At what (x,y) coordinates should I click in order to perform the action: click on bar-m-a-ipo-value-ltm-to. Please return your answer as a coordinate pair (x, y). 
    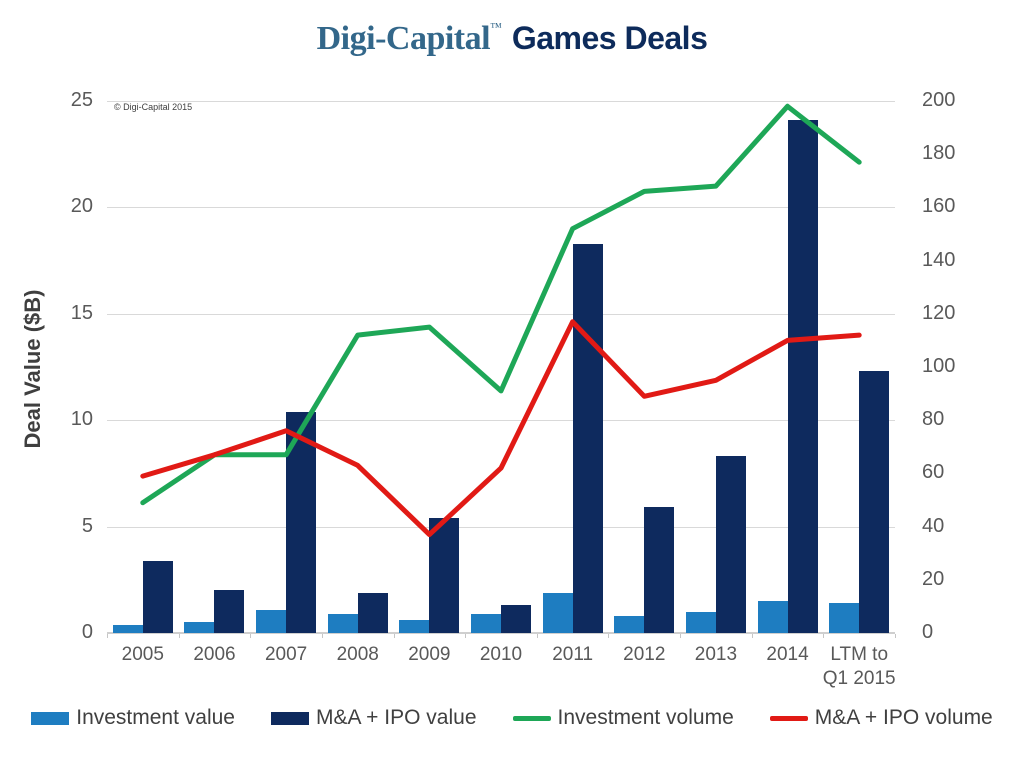
    Looking at the image, I should click on (874, 502).